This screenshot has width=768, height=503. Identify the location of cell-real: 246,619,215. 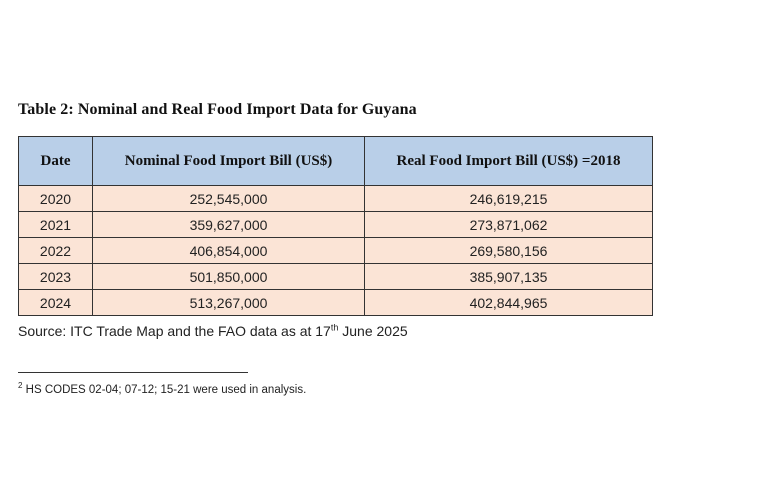
(508, 198).